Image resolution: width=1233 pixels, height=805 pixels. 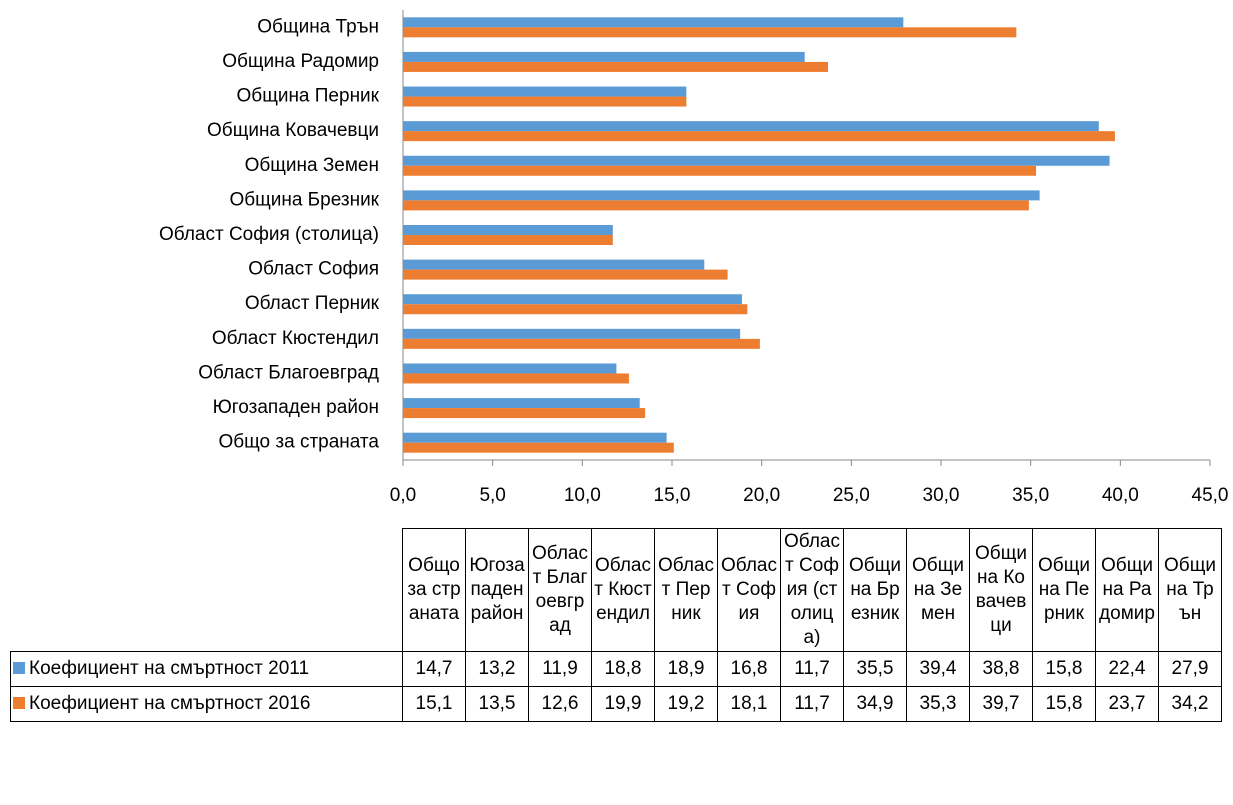 I want to click on column-header: Община Радомир, so click(x=1127, y=590).